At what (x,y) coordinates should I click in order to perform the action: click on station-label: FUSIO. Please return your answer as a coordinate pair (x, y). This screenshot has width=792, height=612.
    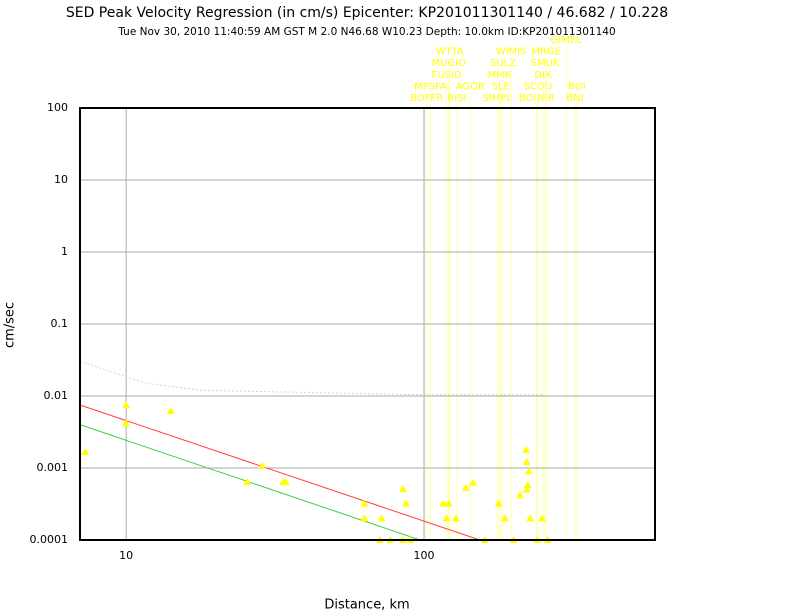
    Looking at the image, I should click on (446, 75).